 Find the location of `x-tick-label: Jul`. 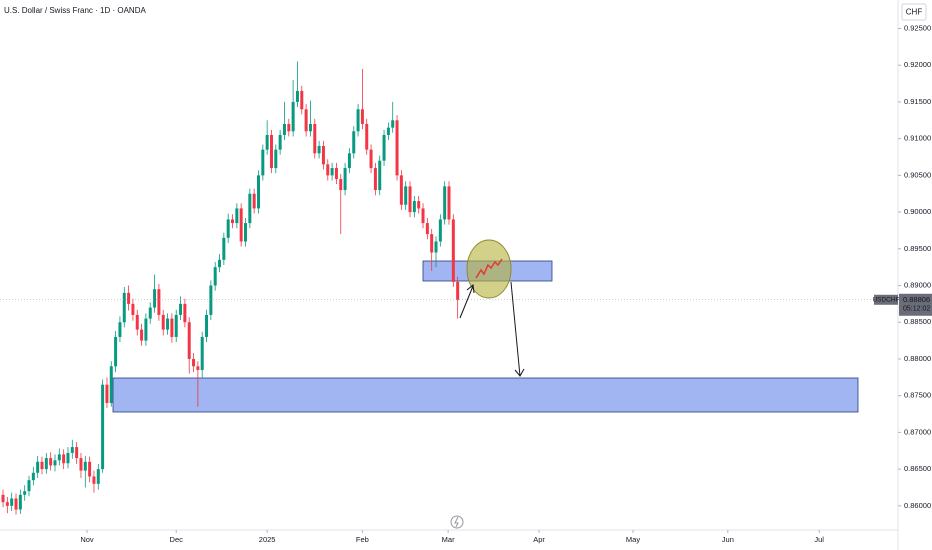

x-tick-label: Jul is located at coordinates (819, 539).